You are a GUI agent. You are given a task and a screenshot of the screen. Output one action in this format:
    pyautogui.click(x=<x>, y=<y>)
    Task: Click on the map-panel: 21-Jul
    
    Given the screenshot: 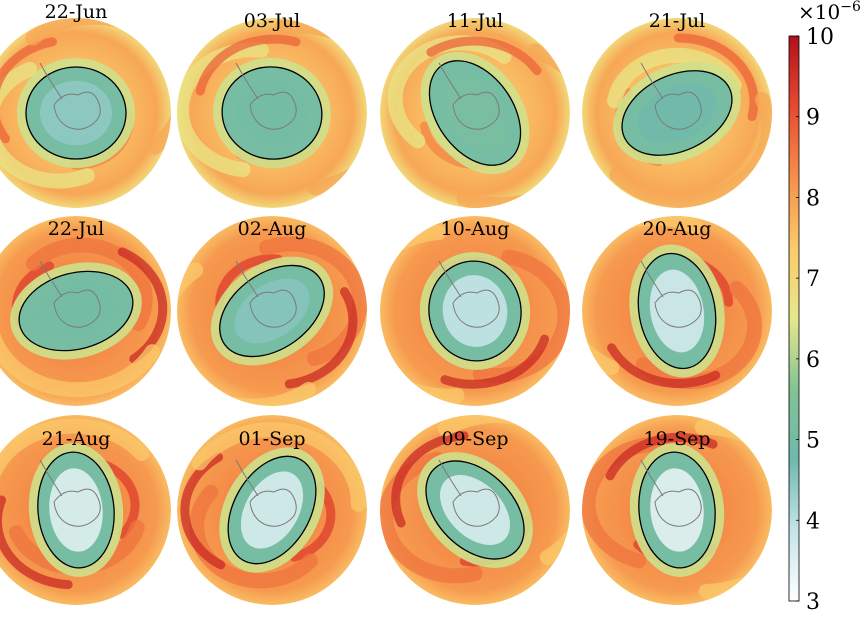 What is the action you would take?
    pyautogui.click(x=677, y=109)
    